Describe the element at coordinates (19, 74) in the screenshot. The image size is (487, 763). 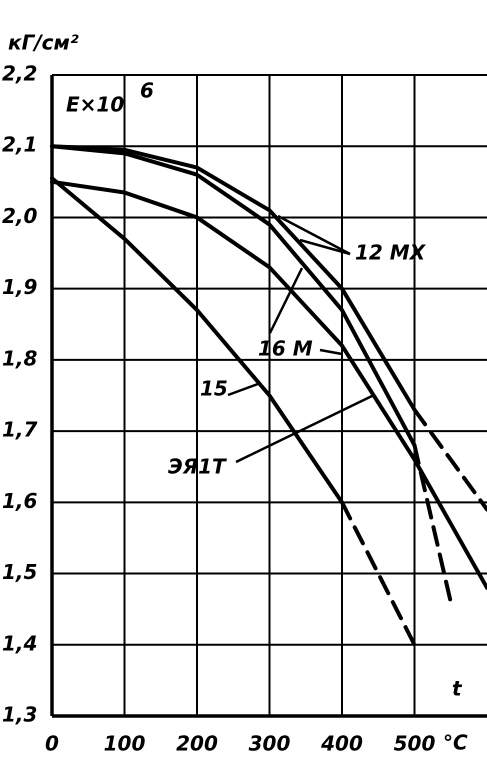
I see `y-tick-label: 2,2` at that location.